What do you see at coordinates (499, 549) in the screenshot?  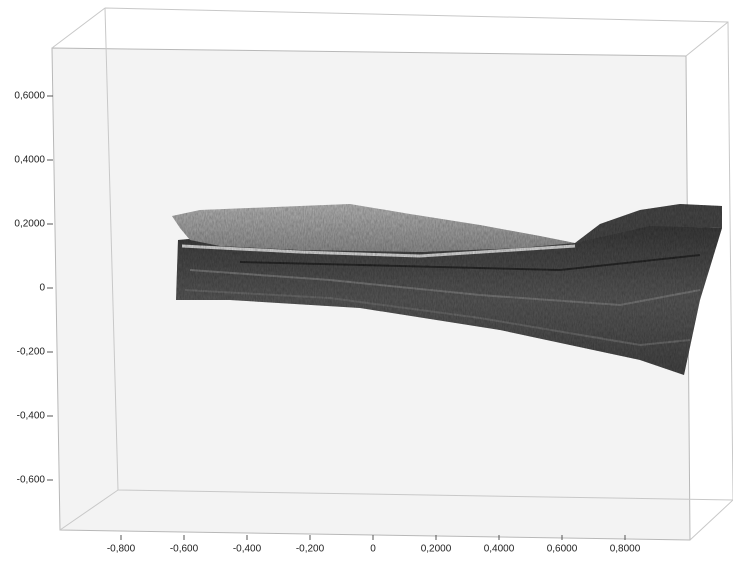 I see `x-tick-label: 0,4000` at bounding box center [499, 549].